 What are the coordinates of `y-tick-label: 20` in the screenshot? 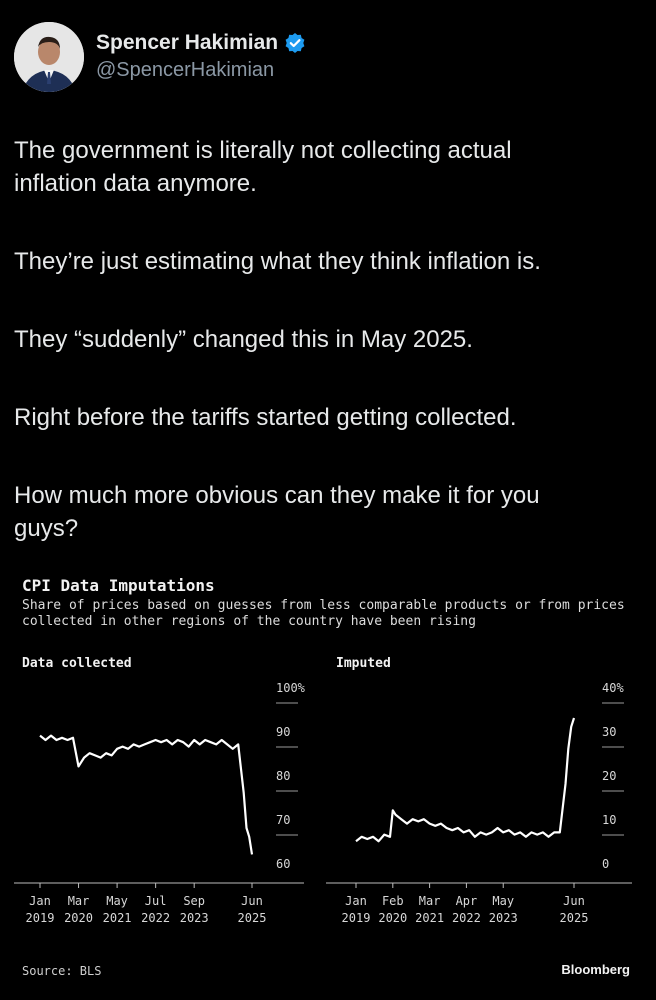 It's located at (609, 776).